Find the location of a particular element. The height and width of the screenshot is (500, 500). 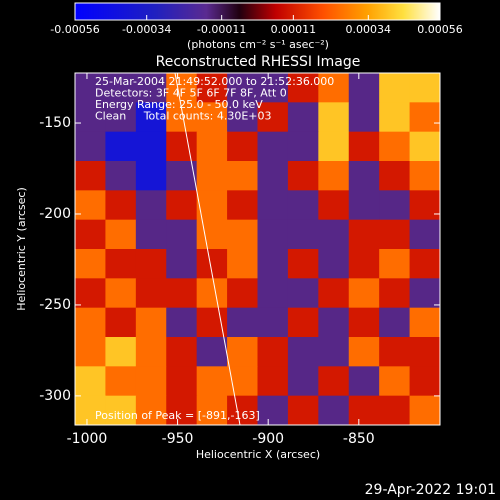

peak-label: Position of Peak = [-891,-163] is located at coordinates (177, 415).